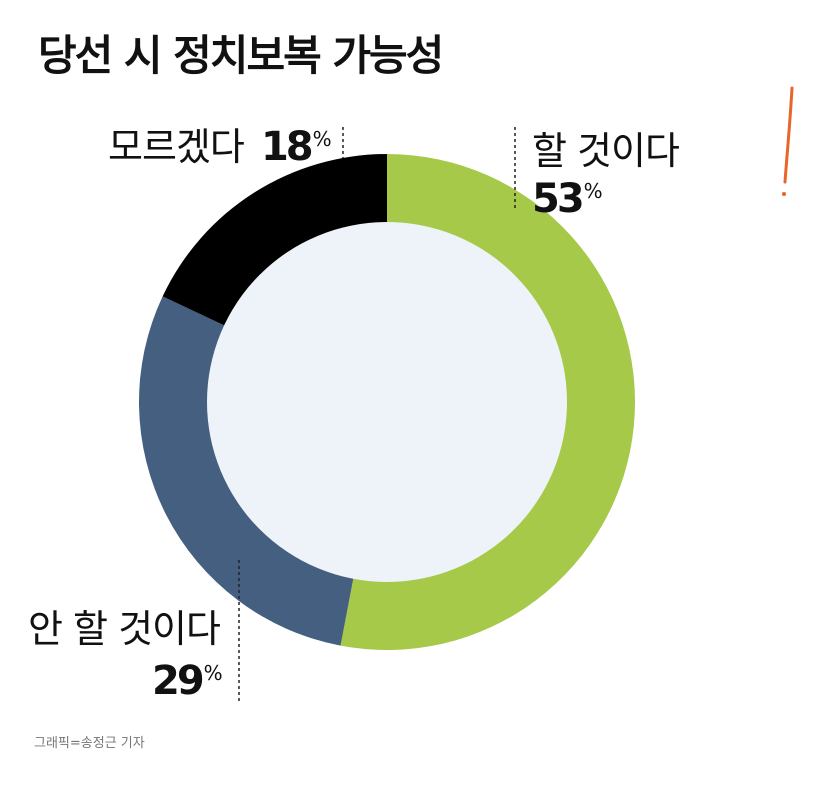 The height and width of the screenshot is (785, 825). I want to click on graphic-credit: 그래픽=송정근 기자, so click(89, 743).